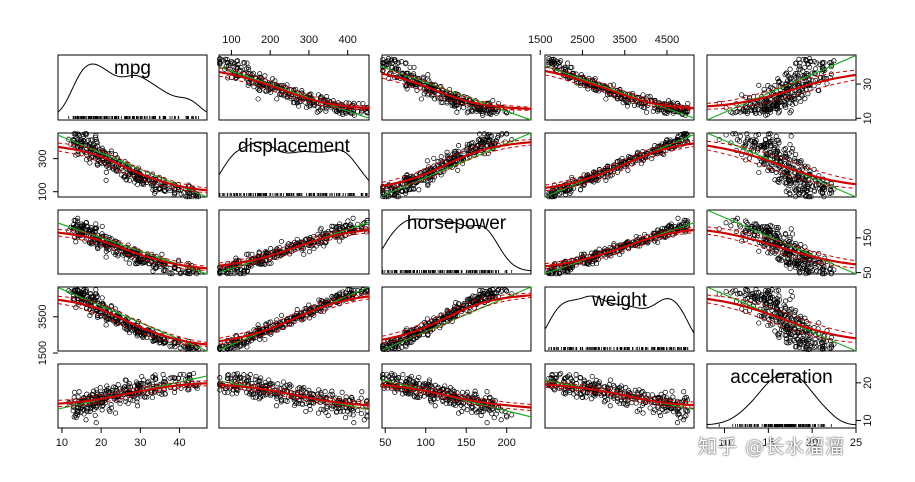  What do you see at coordinates (132, 68) in the screenshot?
I see `variable-label-mpg: mpg` at bounding box center [132, 68].